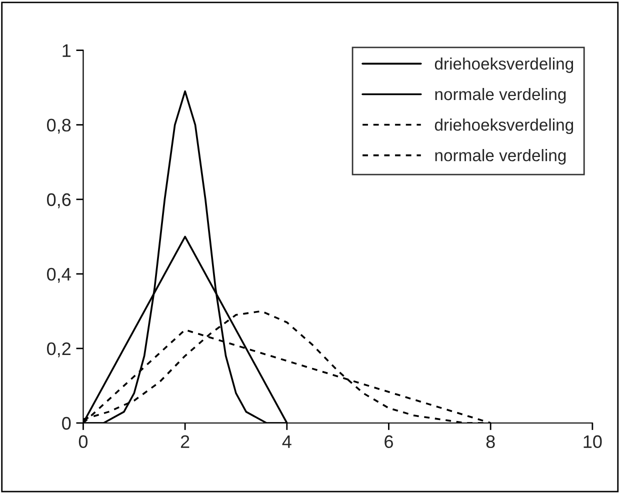 This screenshot has width=621, height=493. I want to click on y-tick-label: 0,4, so click(59, 275).